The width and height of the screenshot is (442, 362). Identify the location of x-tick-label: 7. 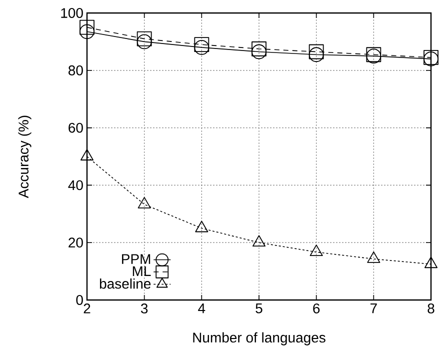
(373, 309).